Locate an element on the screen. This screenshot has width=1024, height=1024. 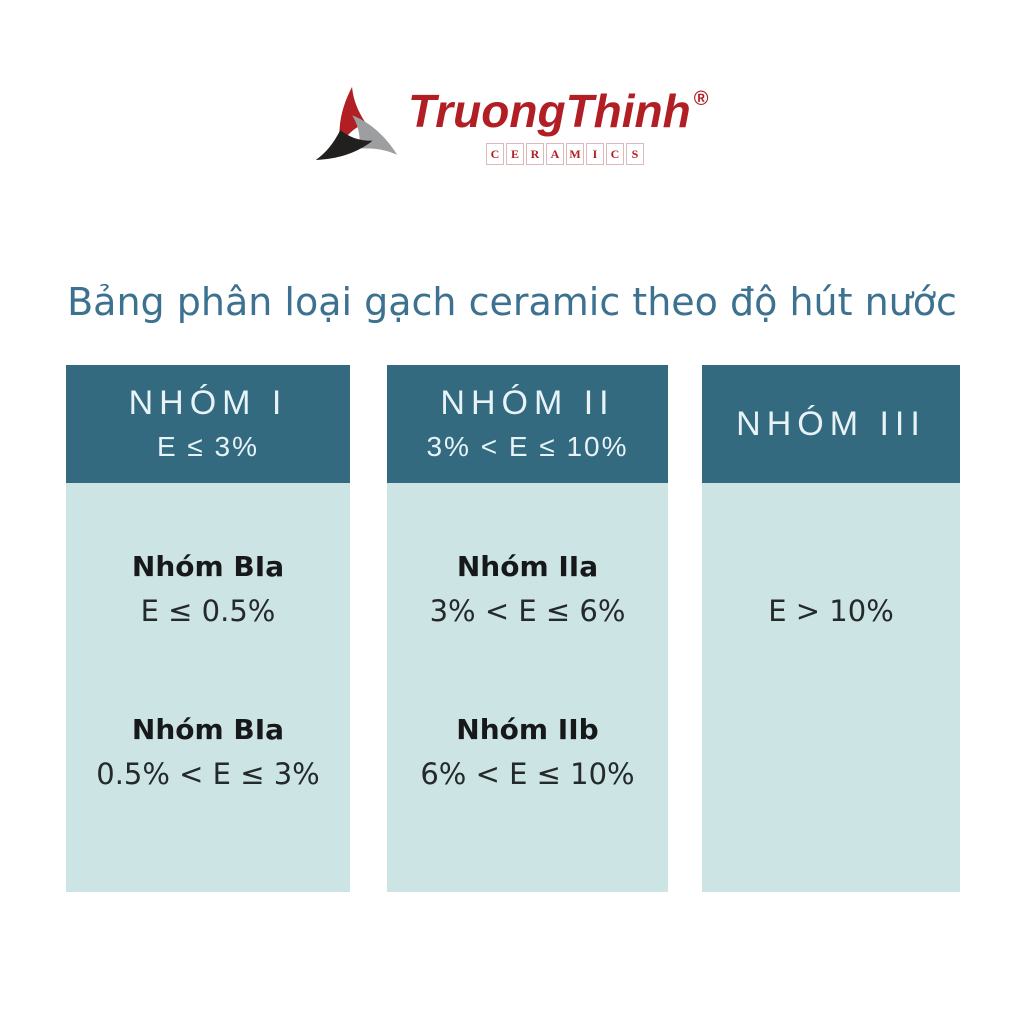
column-header-nhom-1: NHÓM I E ≤ 3% is located at coordinates (208, 424).